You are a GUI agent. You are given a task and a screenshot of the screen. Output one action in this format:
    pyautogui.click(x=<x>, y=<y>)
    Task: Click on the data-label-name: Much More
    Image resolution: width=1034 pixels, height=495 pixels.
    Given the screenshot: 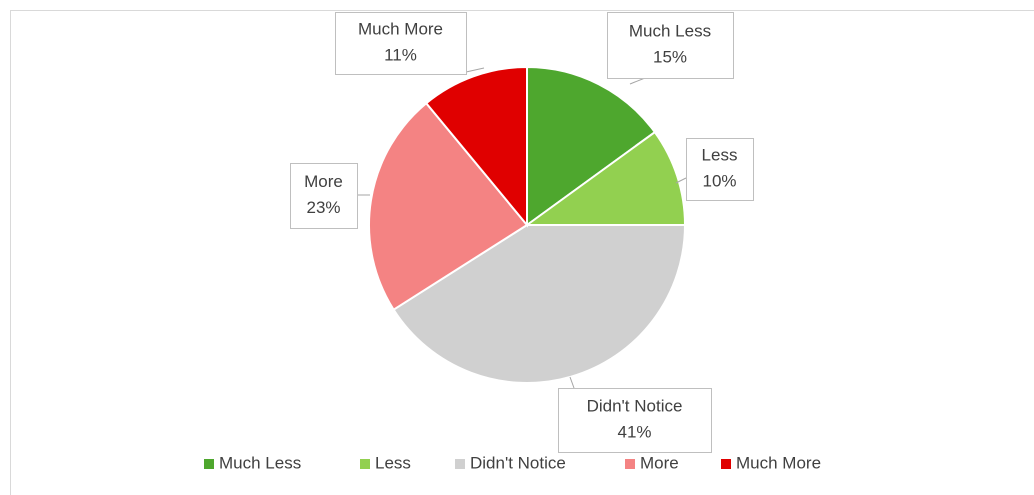 What is the action you would take?
    pyautogui.click(x=400, y=28)
    